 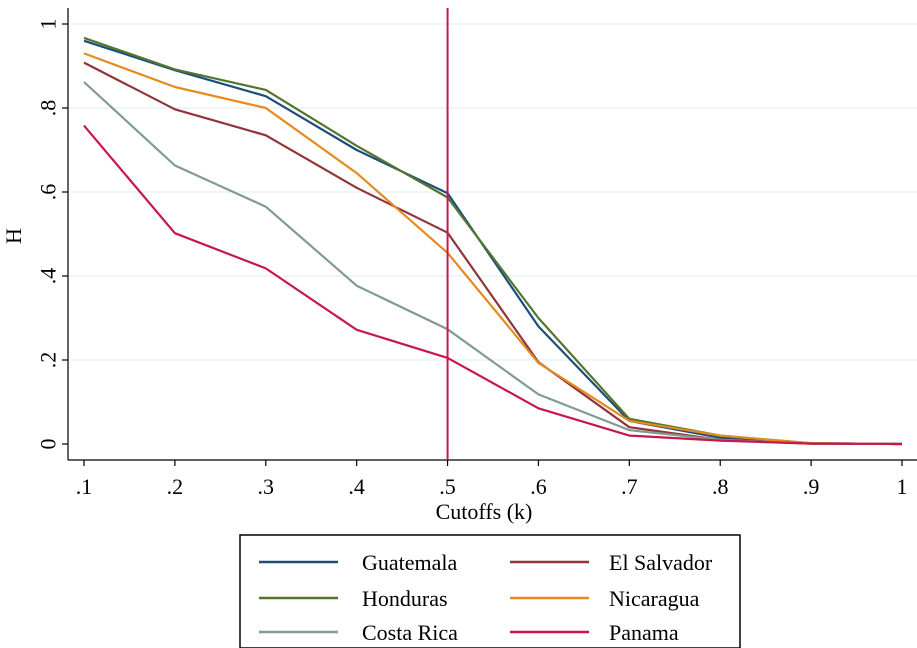 I want to click on x-tick-label: 1, so click(x=902, y=486).